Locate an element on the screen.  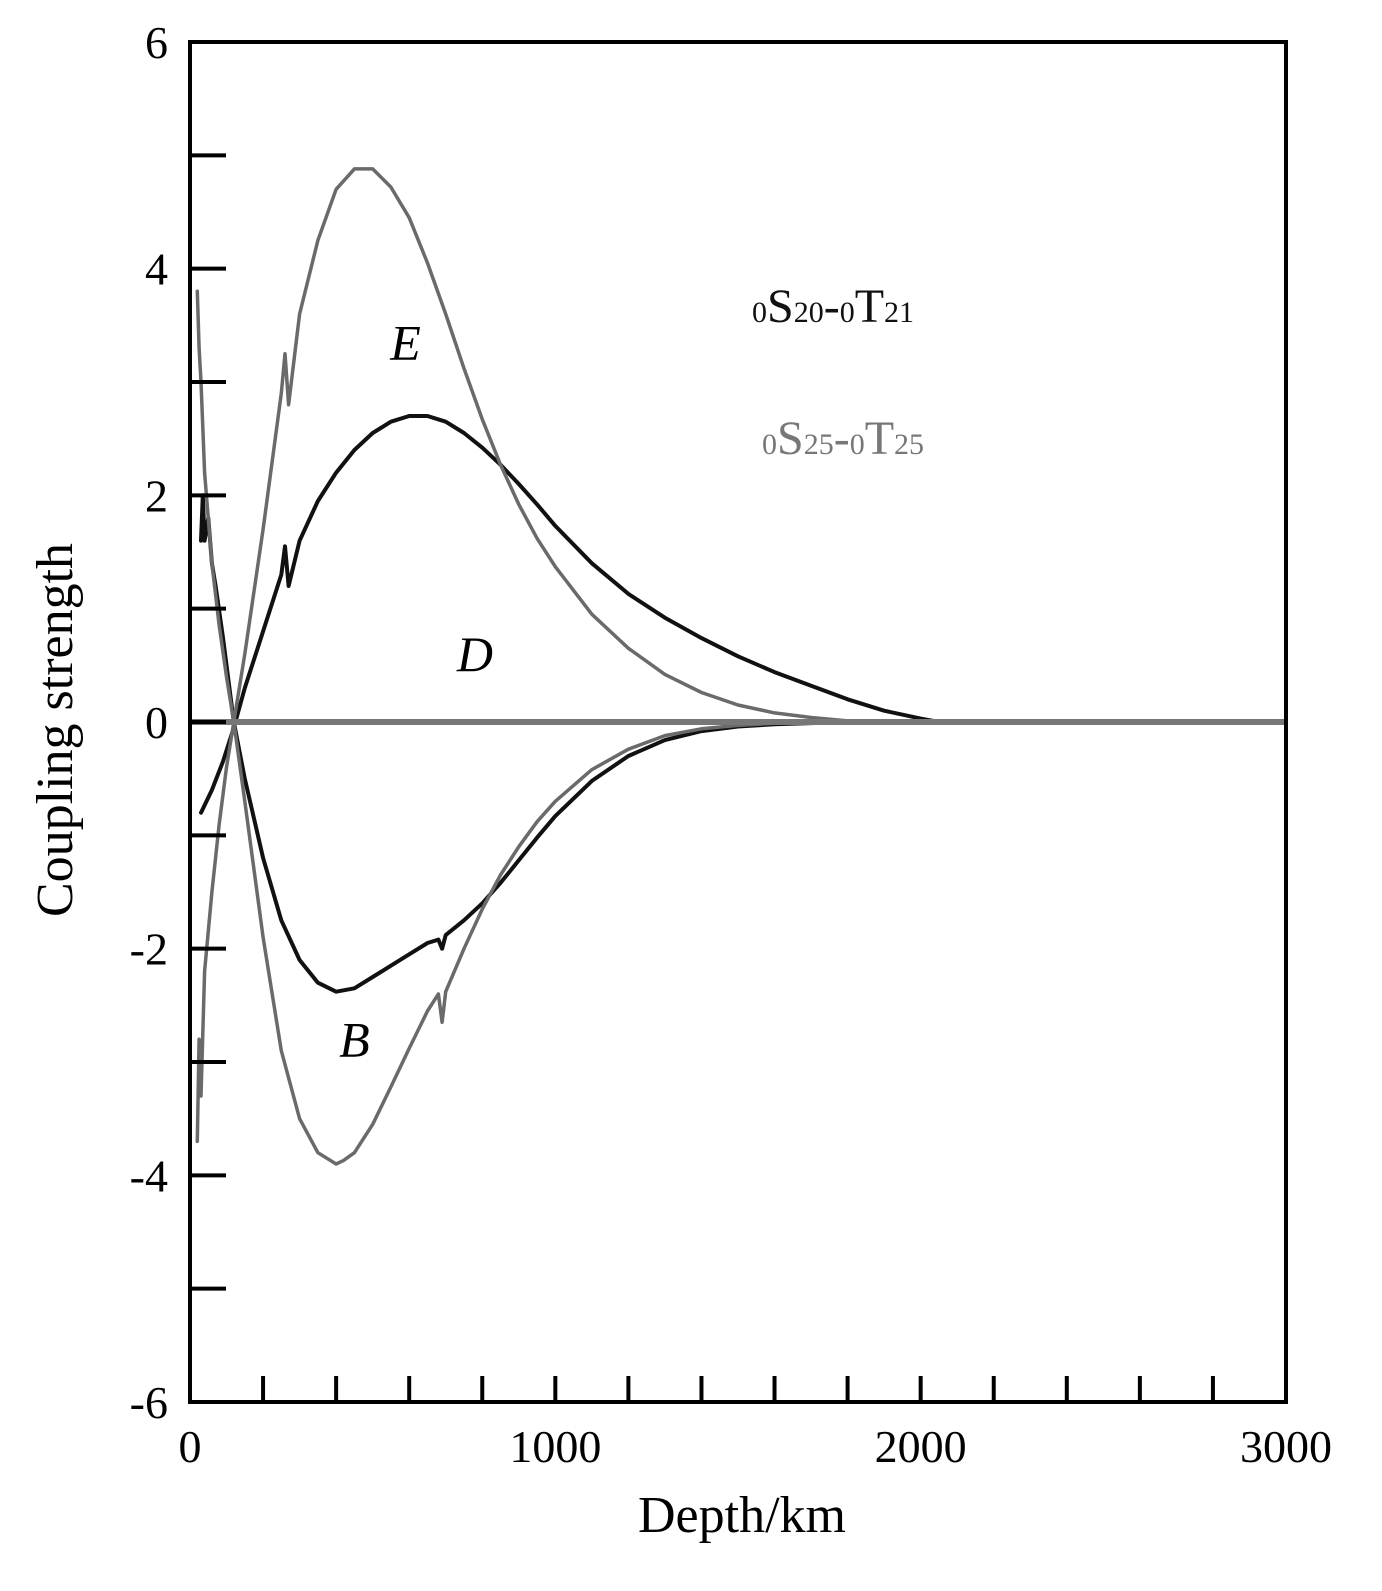
x-tick-label: 1000 is located at coordinates (555, 1446).